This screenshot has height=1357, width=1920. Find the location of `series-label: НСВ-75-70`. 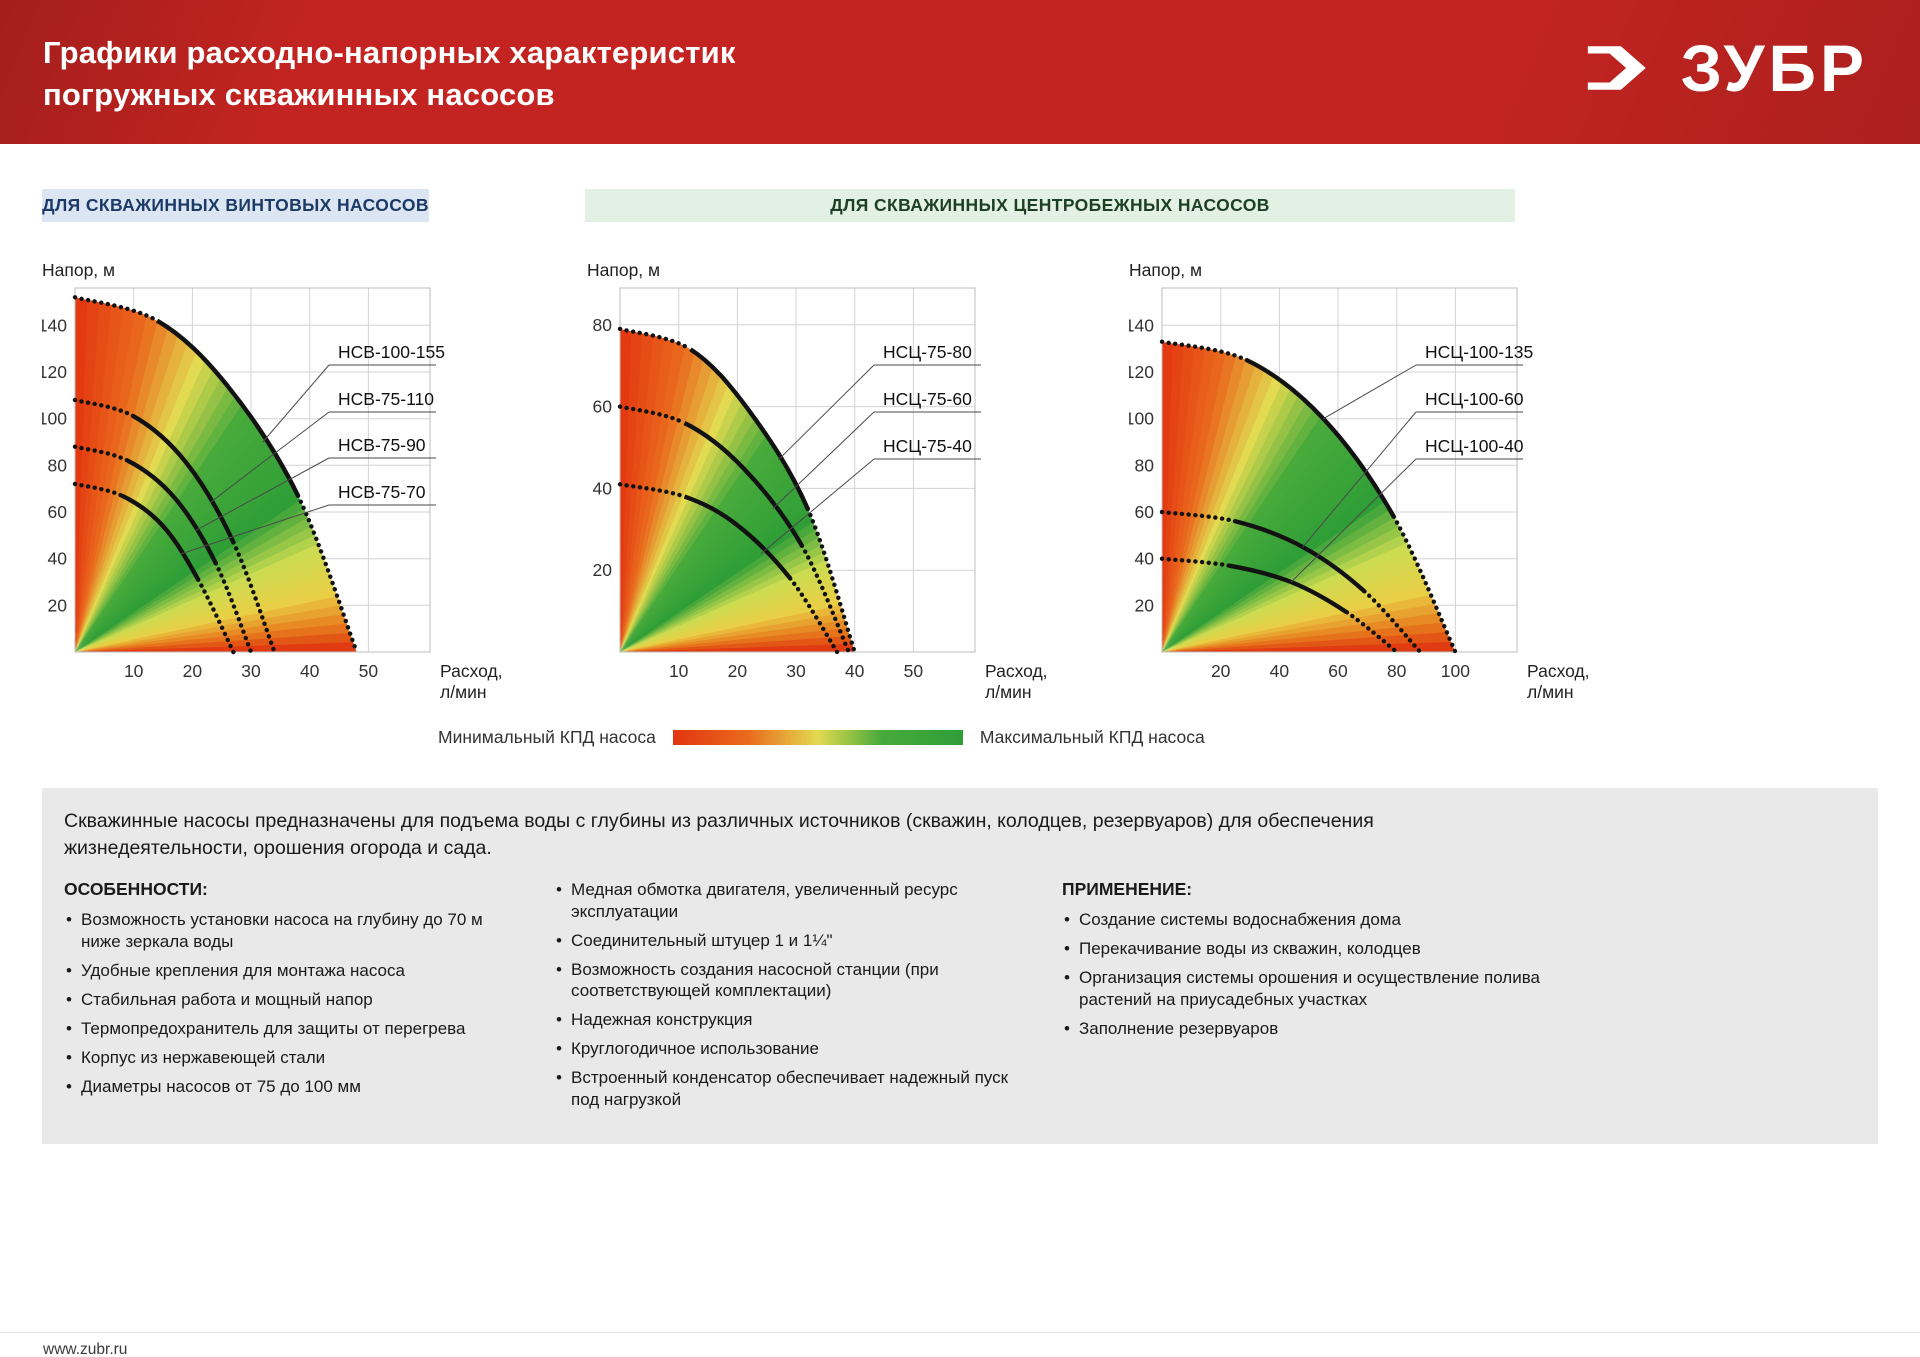

series-label: НСВ-75-70 is located at coordinates (382, 492).